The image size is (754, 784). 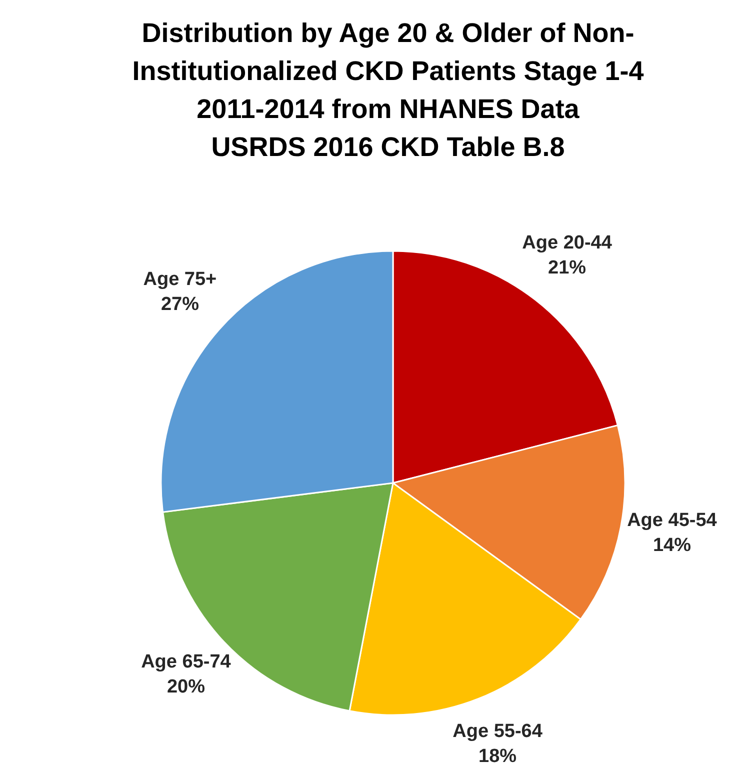 I want to click on slice-label: Age 45-54, so click(x=672, y=521).